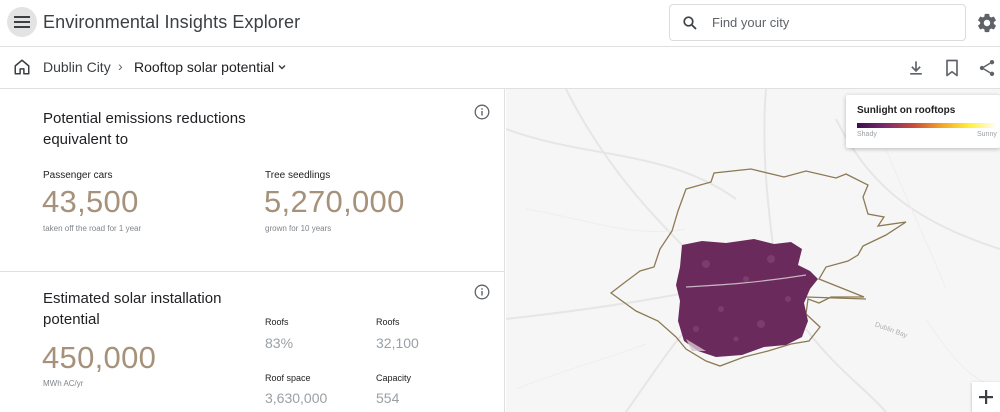 This screenshot has height=412, width=1000. Describe the element at coordinates (388, 322) in the screenshot. I see `roofs-count-label: Roofs` at that location.